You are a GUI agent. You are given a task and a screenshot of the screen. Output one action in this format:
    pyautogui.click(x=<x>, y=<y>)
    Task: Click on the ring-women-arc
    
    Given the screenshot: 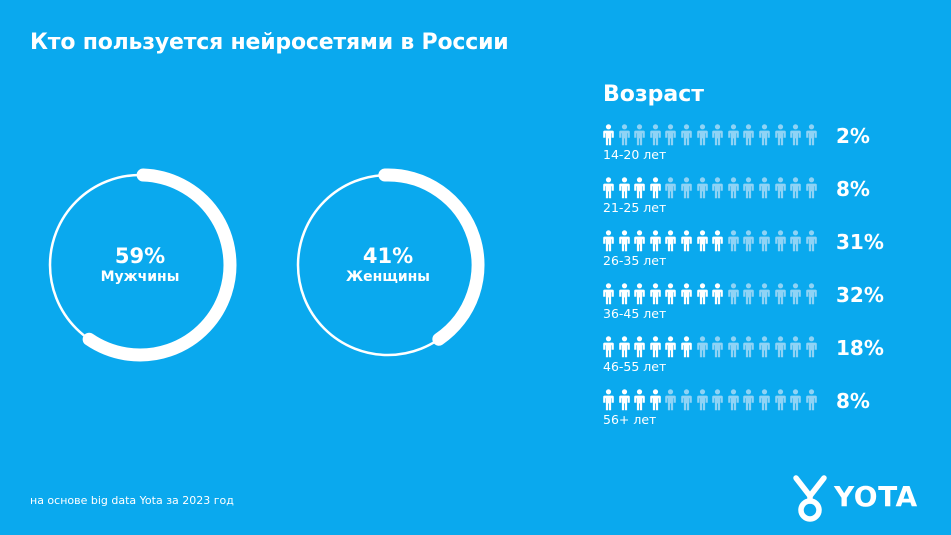 What is the action you would take?
    pyautogui.click(x=431, y=257)
    